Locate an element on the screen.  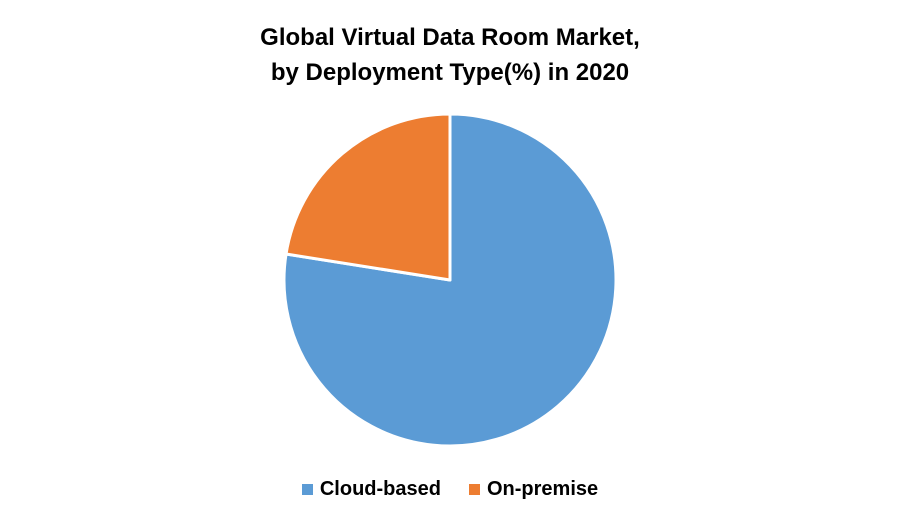
legend-item-on-premise: On-premise is located at coordinates (533, 489).